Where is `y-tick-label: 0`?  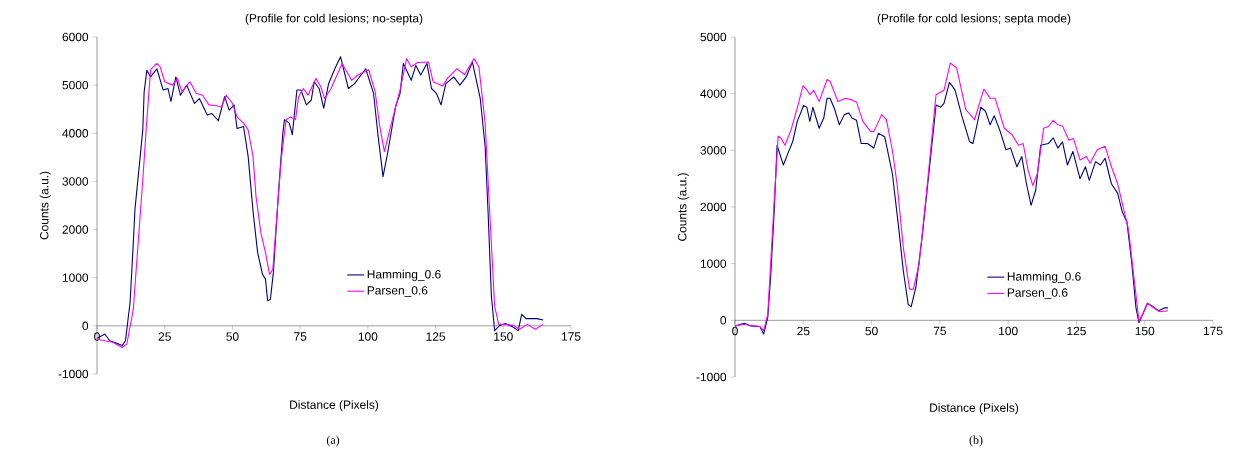
y-tick-label: 0 is located at coordinates (723, 320).